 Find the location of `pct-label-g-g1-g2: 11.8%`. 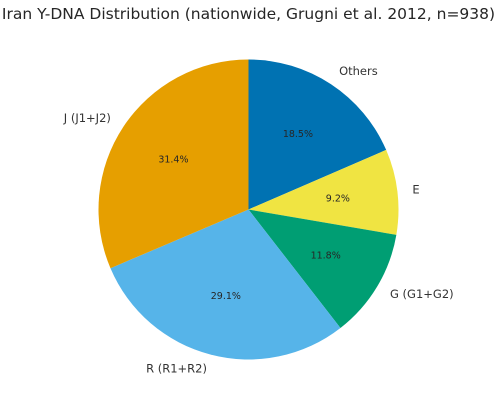

pct-label-g-g1-g2: 11.8% is located at coordinates (326, 255).